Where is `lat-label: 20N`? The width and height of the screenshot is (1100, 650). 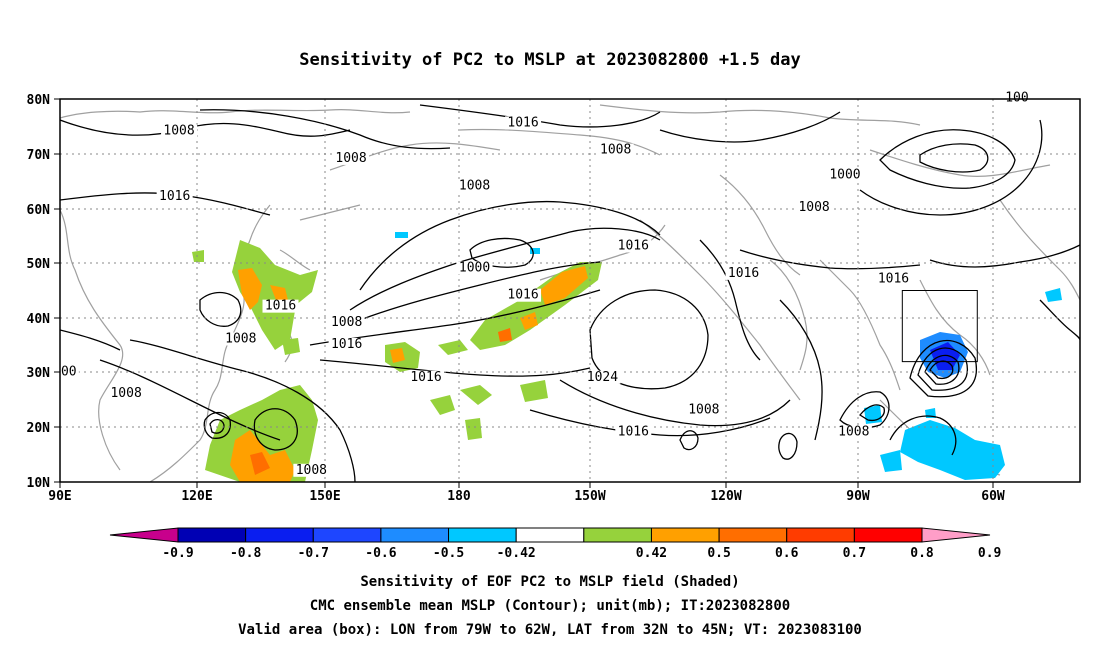 lat-label: 20N is located at coordinates (39, 428).